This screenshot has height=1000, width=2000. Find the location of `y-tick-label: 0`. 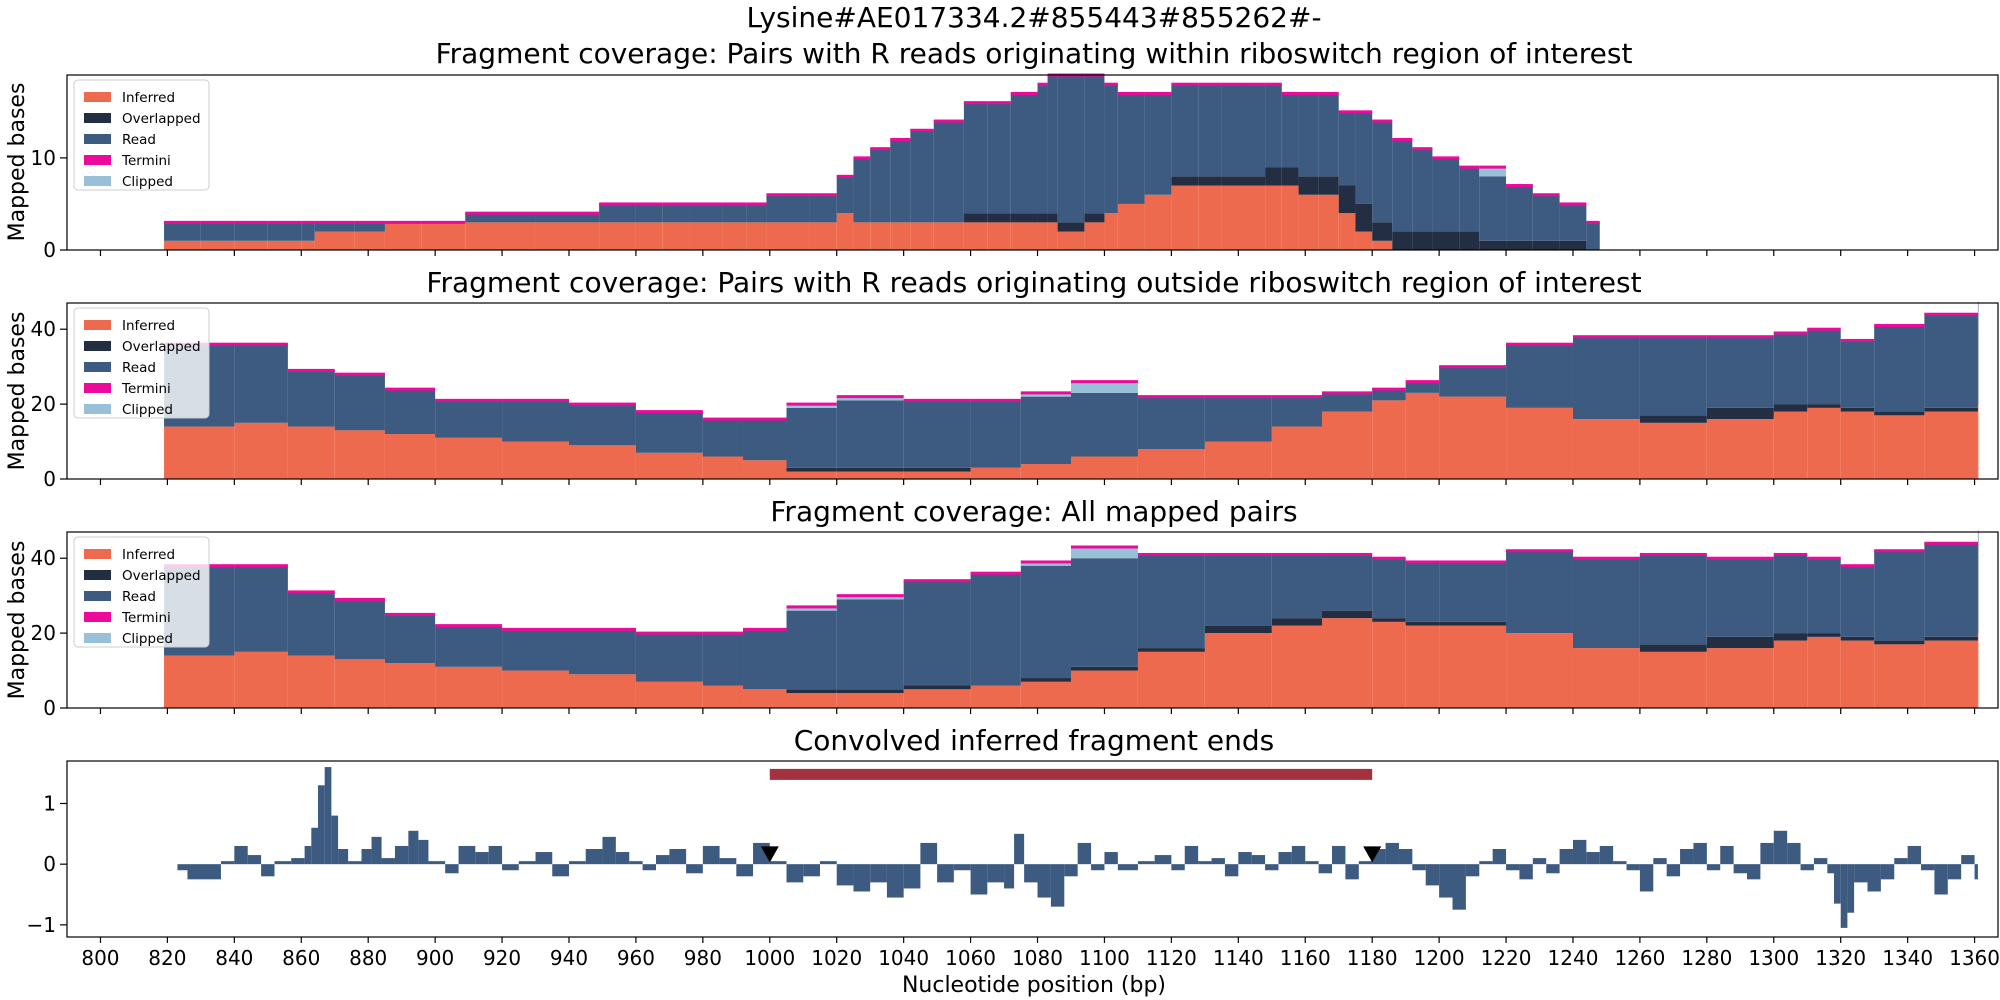

y-tick-label: 0 is located at coordinates (49, 864).